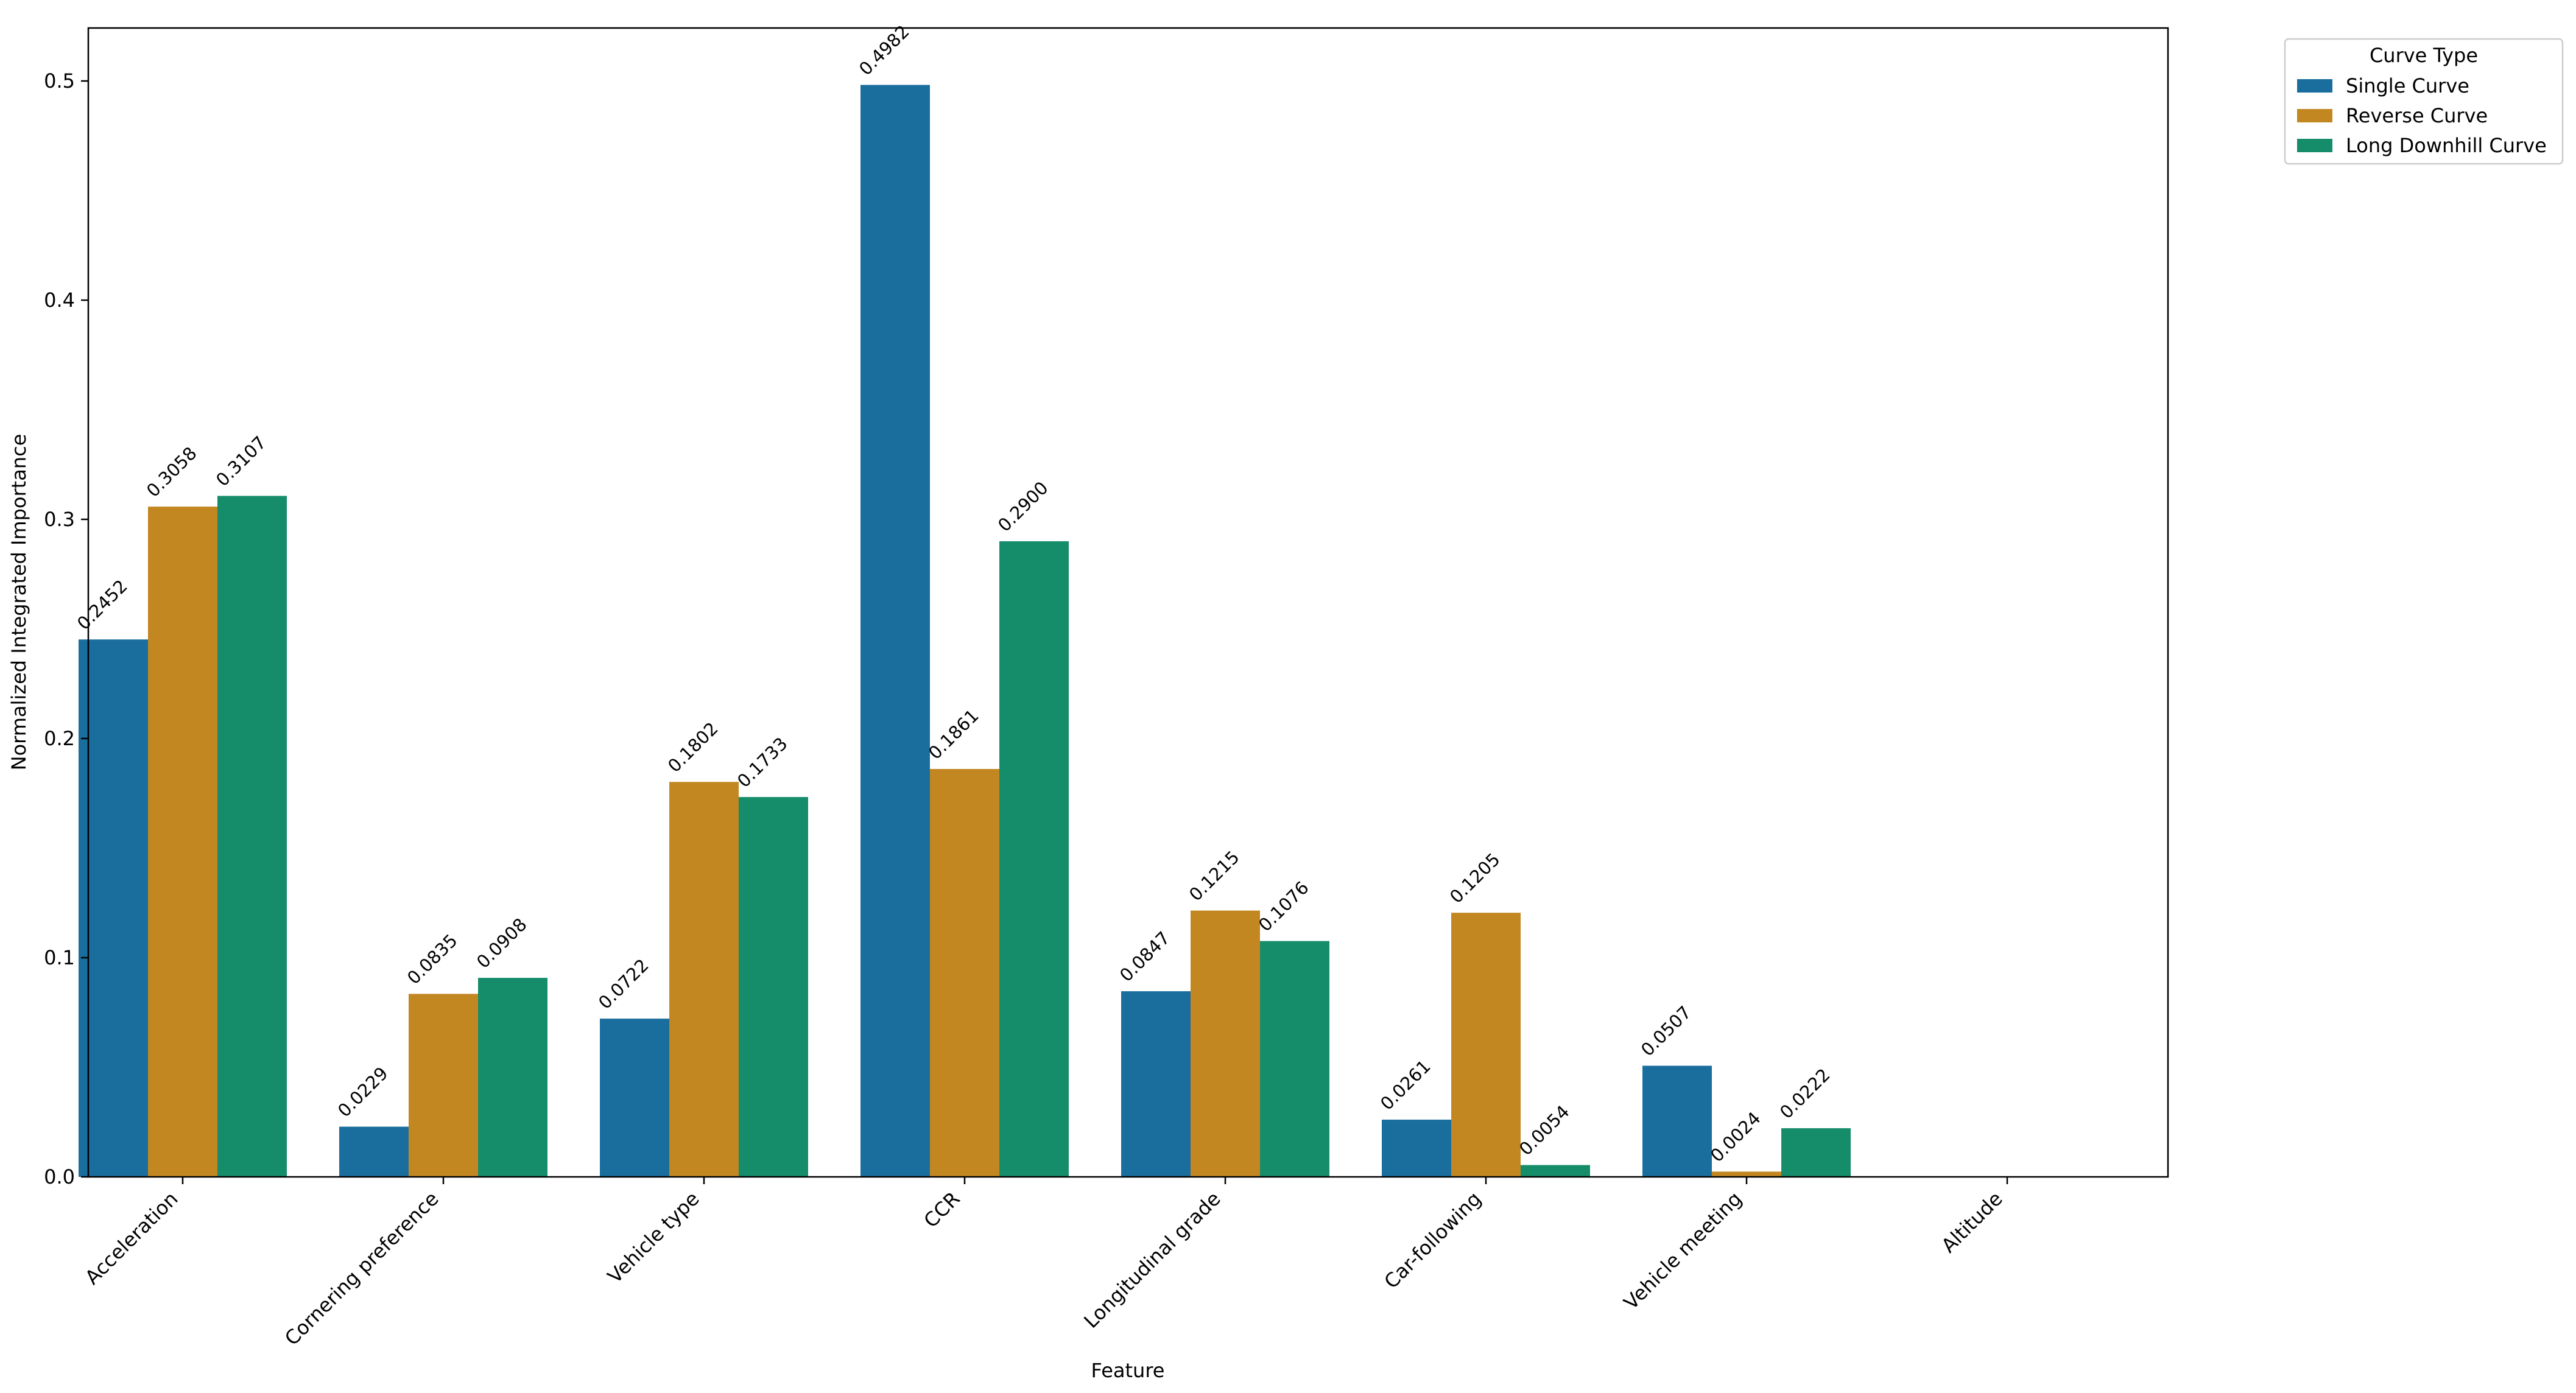 The width and height of the screenshot is (2576, 1393). What do you see at coordinates (1023, 506) in the screenshot?
I see `data-label: 0.2900` at bounding box center [1023, 506].